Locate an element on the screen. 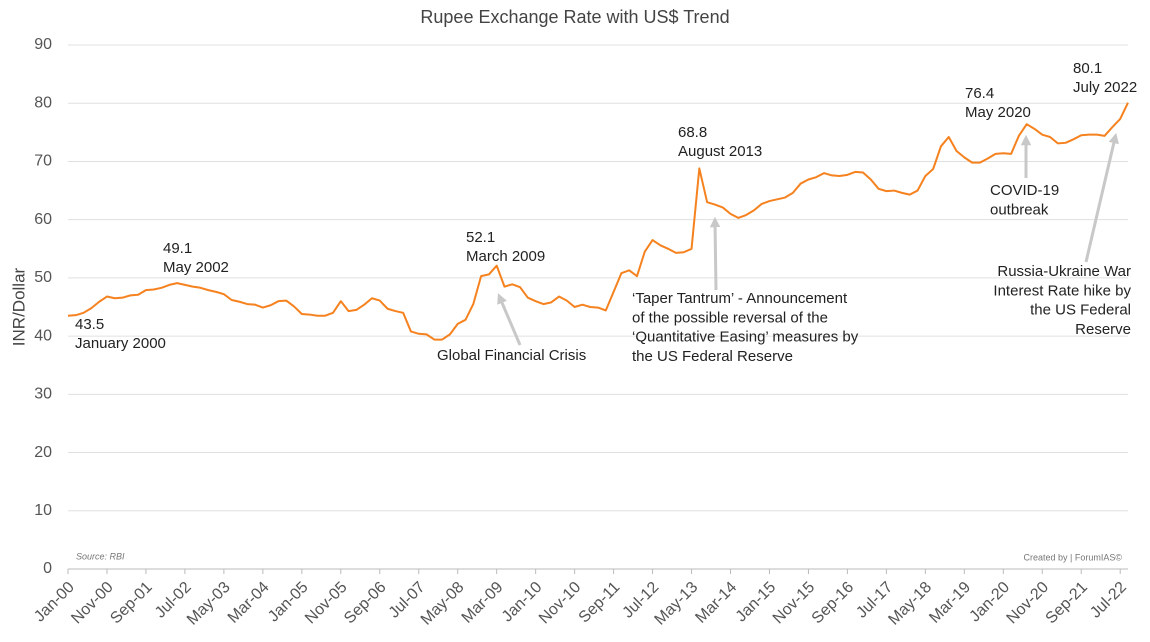 Image resolution: width=1150 pixels, height=642 pixels. callout: Reserve is located at coordinates (1103, 329).